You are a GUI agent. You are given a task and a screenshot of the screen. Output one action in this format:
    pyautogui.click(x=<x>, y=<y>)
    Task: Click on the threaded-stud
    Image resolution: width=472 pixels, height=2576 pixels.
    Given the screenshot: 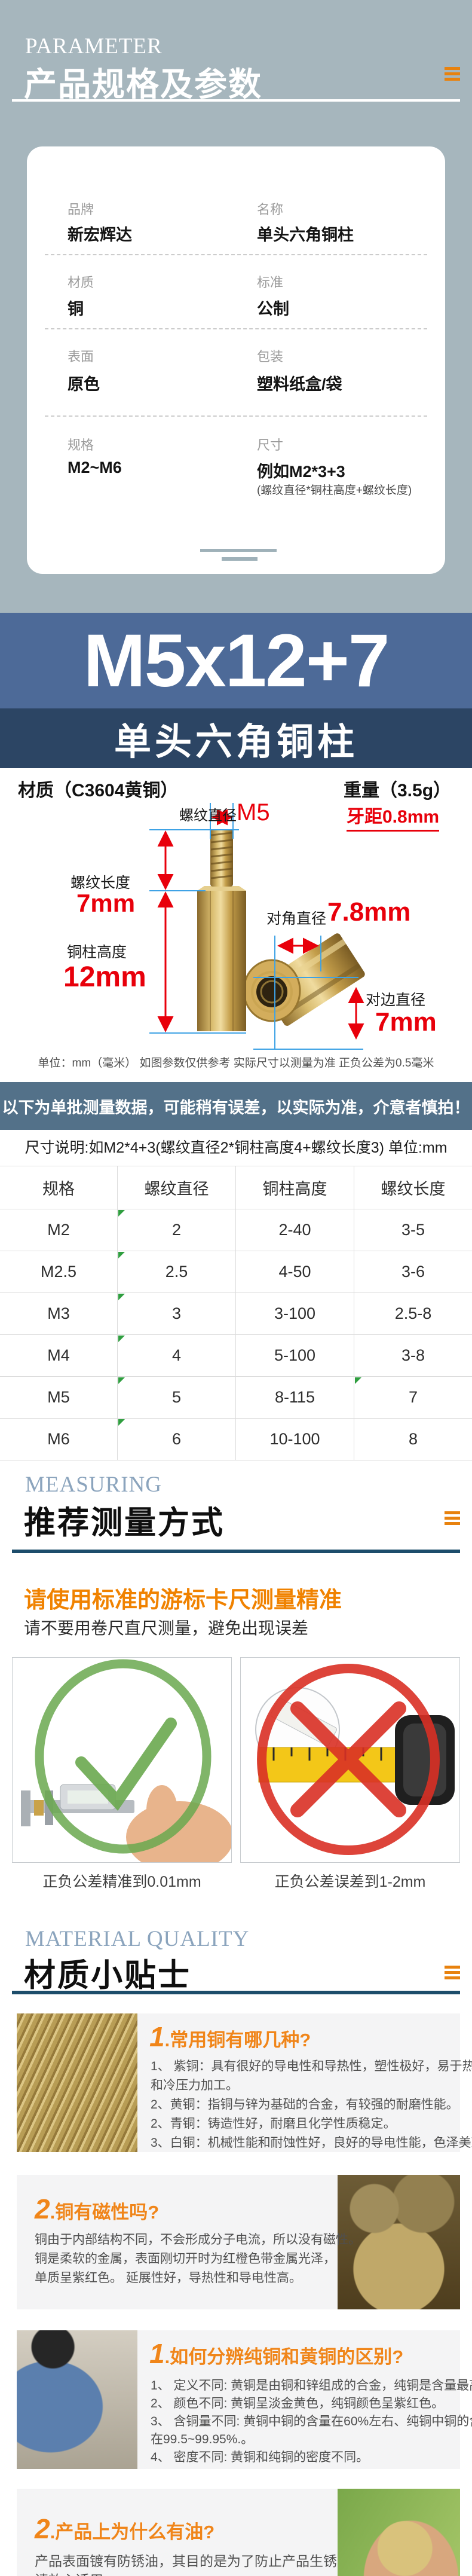 What is the action you would take?
    pyautogui.click(x=221, y=858)
    